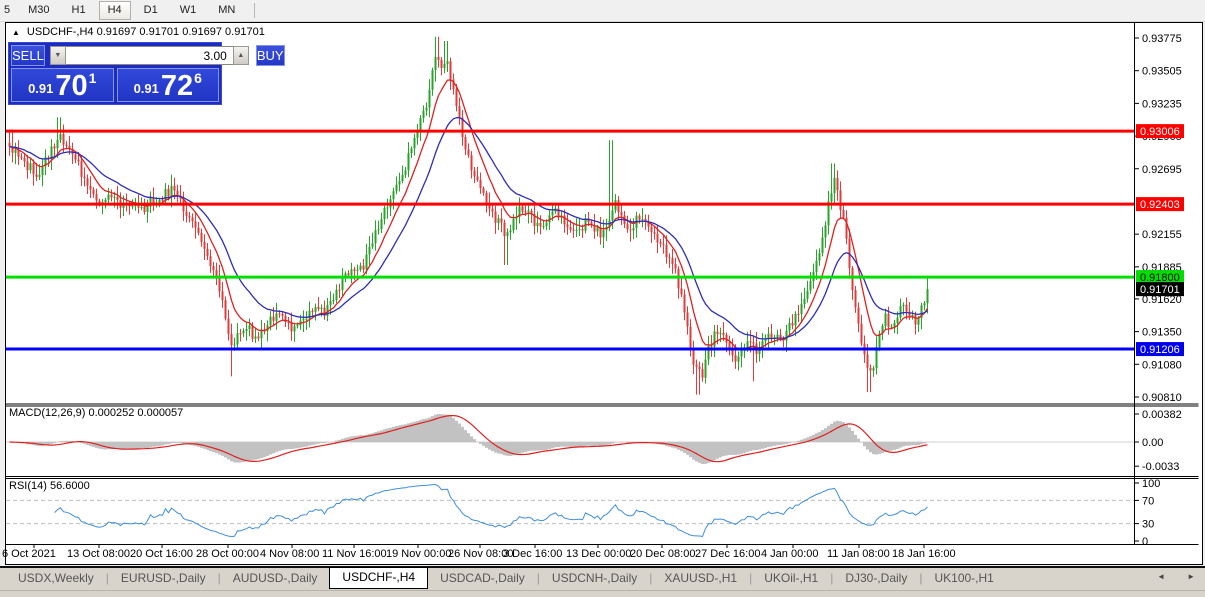  I want to click on sell-price-sup: 1, so click(92, 78).